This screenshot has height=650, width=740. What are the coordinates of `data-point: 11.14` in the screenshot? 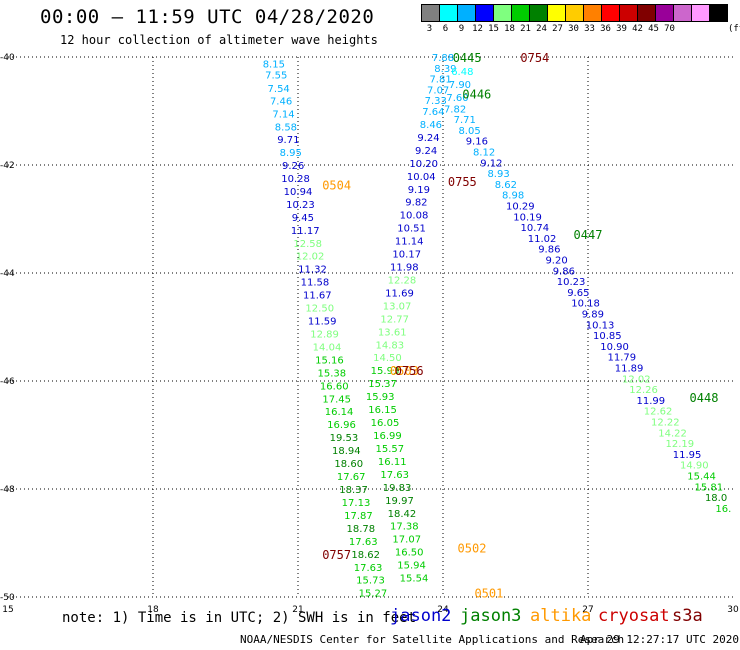 It's located at (409, 242).